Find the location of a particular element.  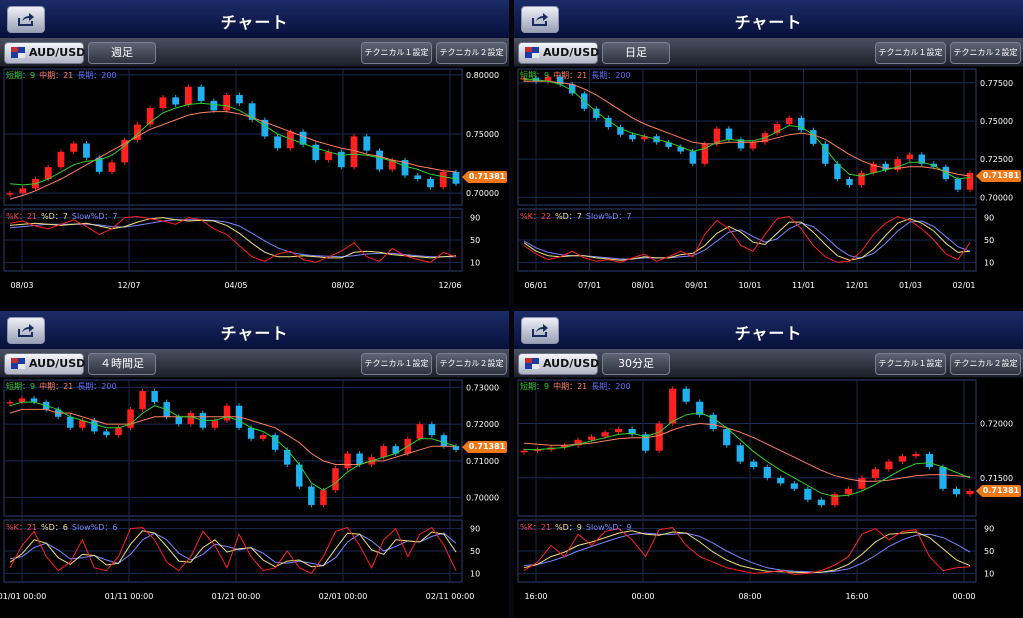

x-tick-label: 01/01 00:00 is located at coordinates (23, 596).